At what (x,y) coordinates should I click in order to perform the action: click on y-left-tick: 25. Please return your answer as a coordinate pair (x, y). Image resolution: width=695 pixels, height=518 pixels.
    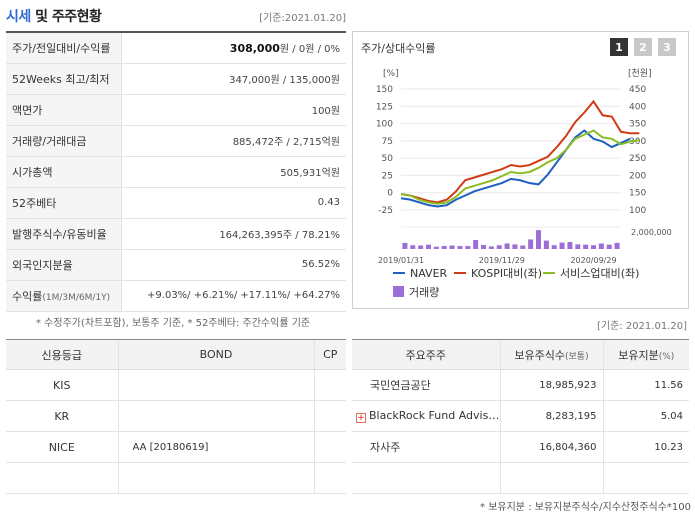
    Looking at the image, I should click on (387, 176).